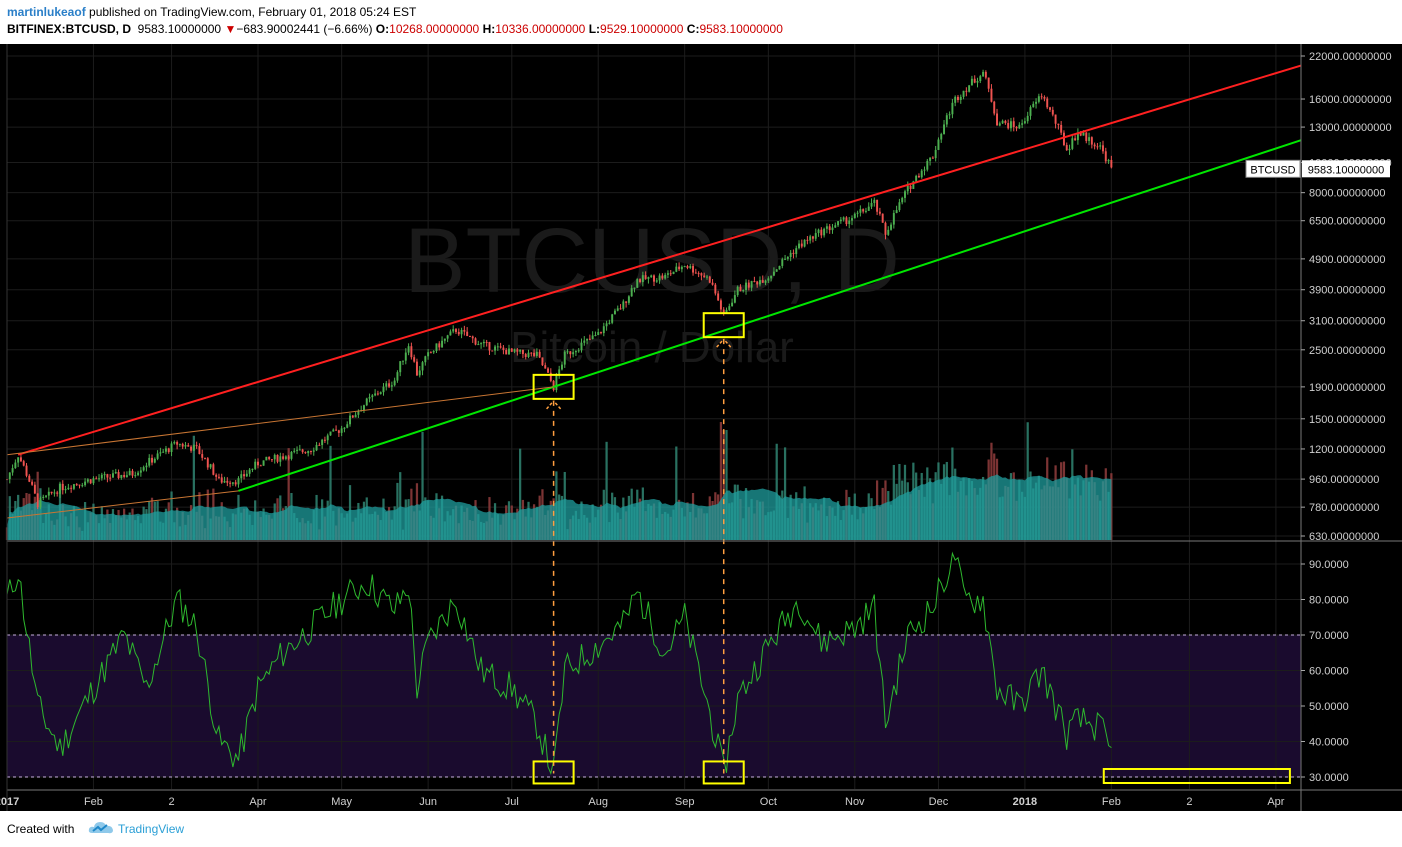 The width and height of the screenshot is (1402, 847). I want to click on fan-lower-line, so click(122, 504).